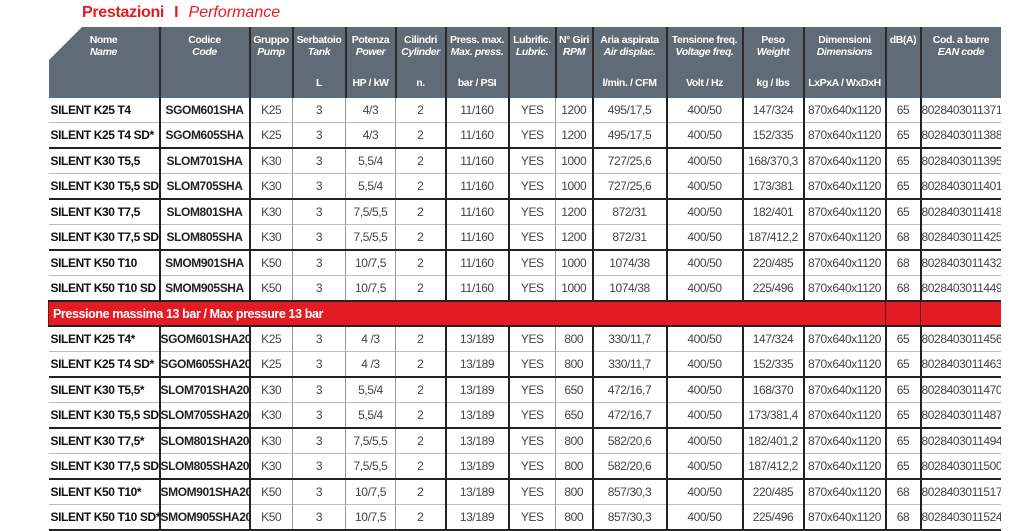  What do you see at coordinates (772, 492) in the screenshot?
I see `table-cell: 220/485` at bounding box center [772, 492].